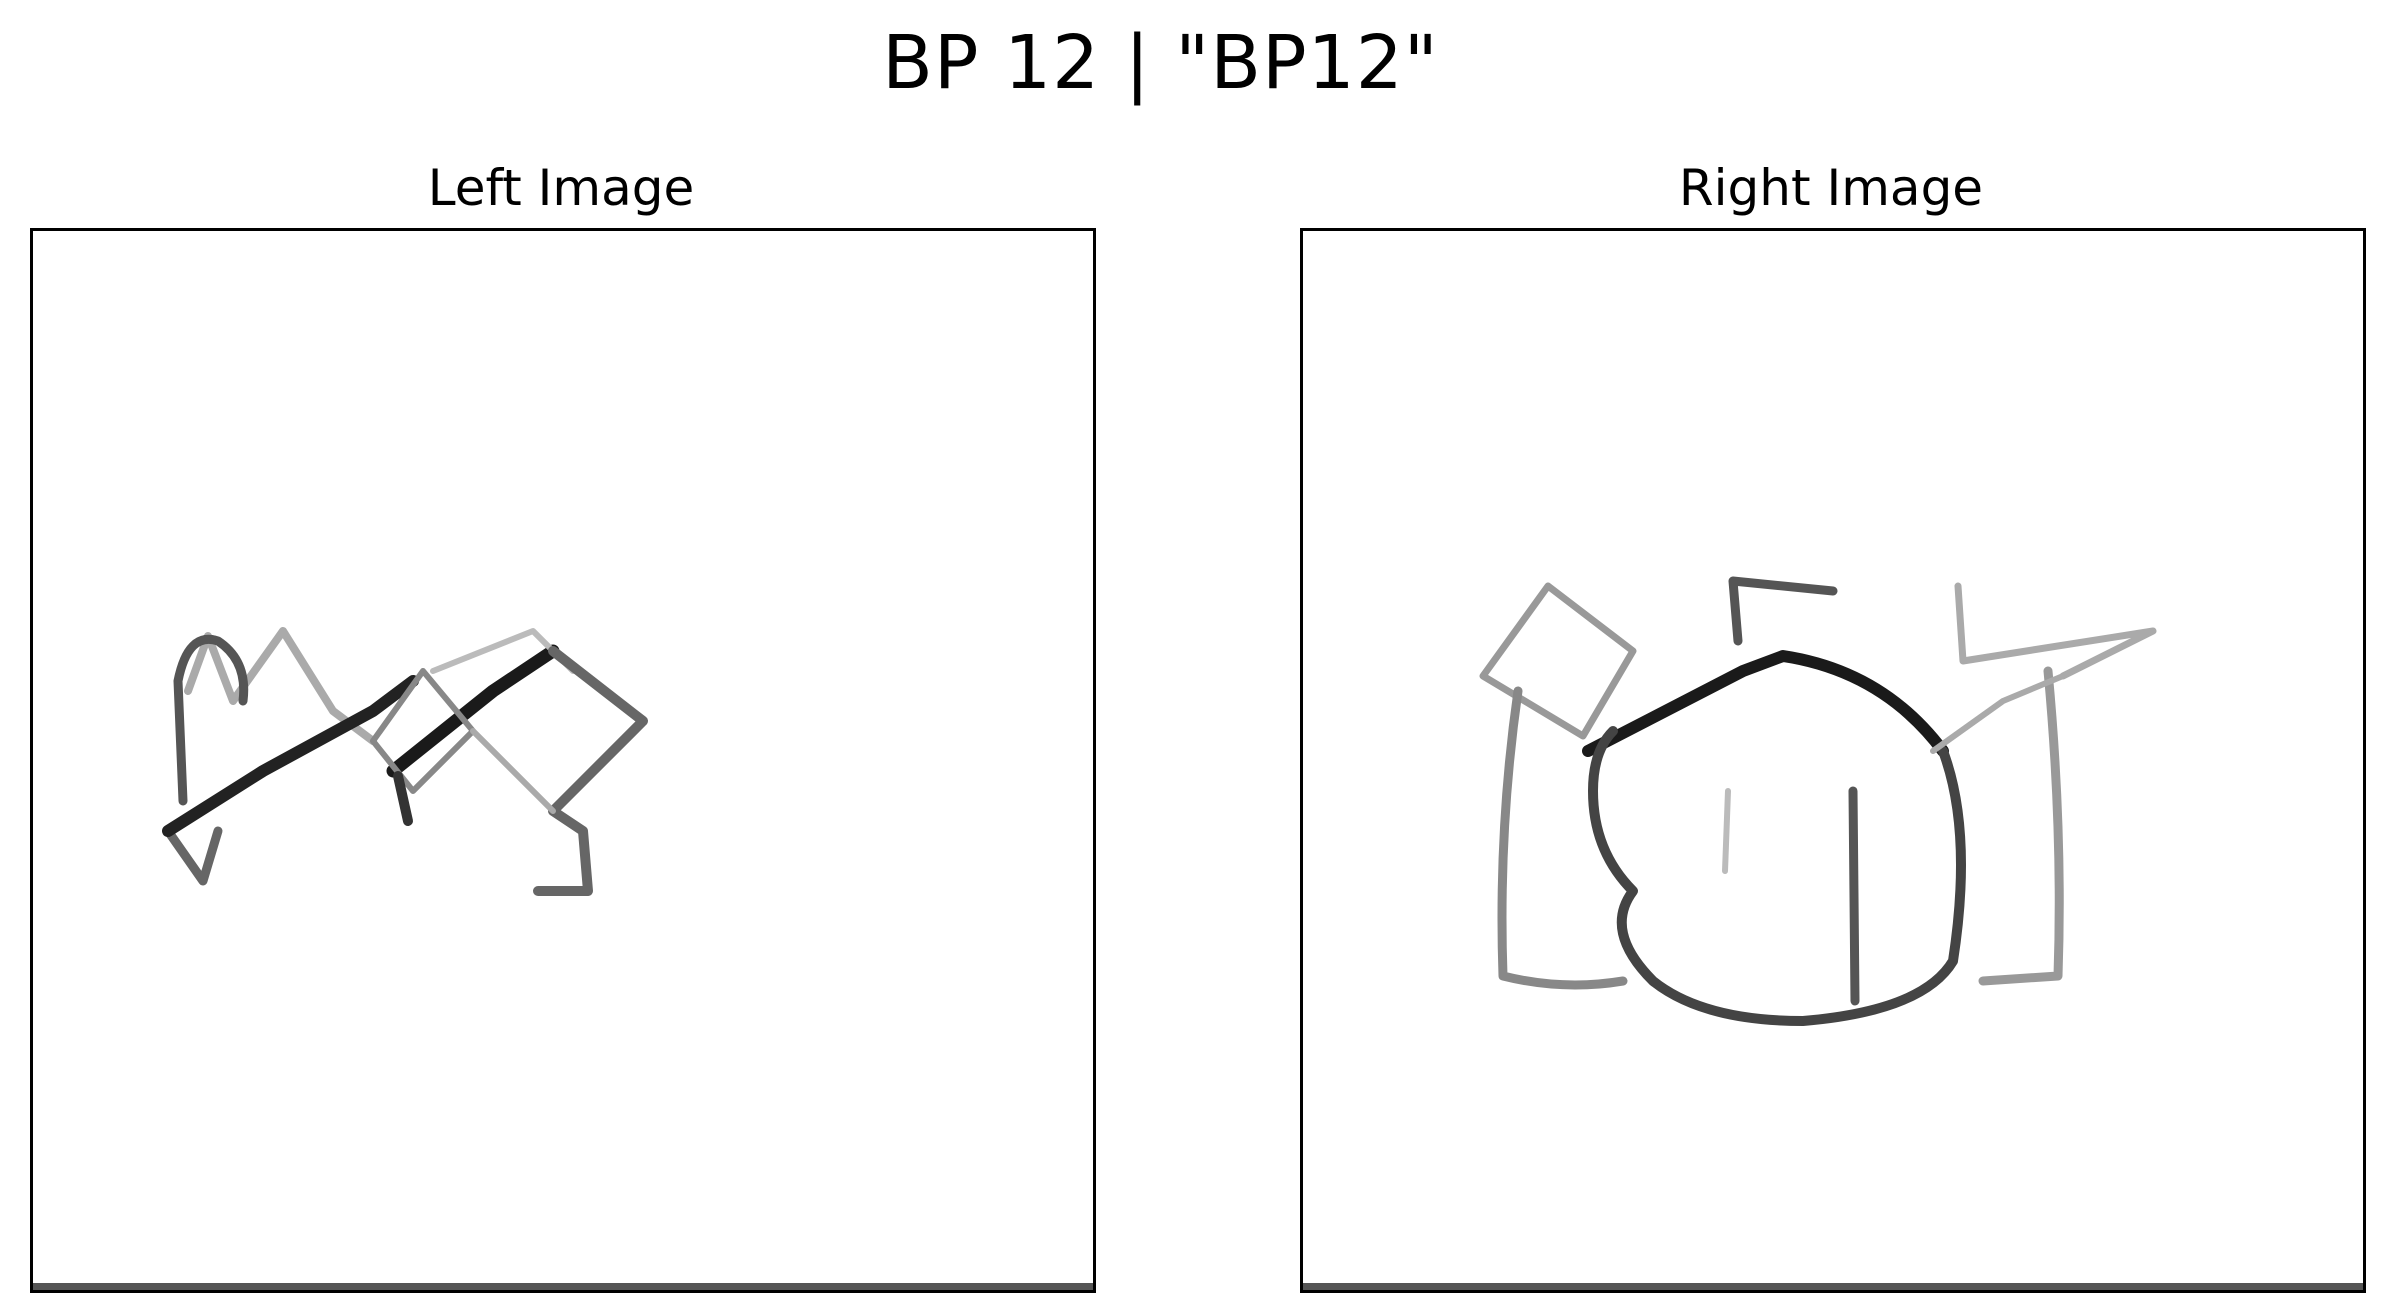 The height and width of the screenshot is (1315, 2384). What do you see at coordinates (1160, 63) in the screenshot?
I see `figure-title: BP 12 | "BP12"` at bounding box center [1160, 63].